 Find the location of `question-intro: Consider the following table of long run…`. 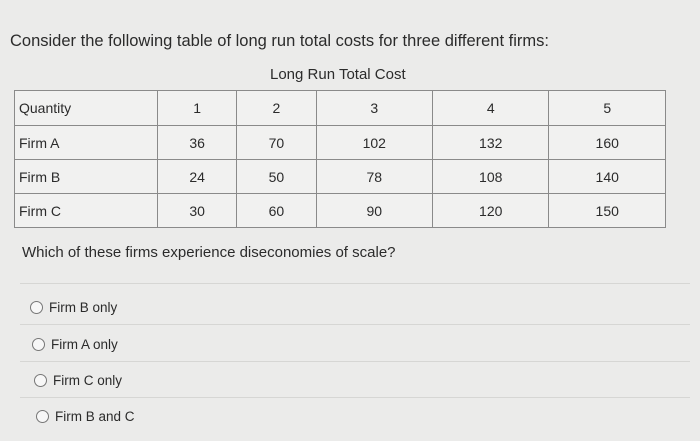

question-intro: Consider the following table of long run… is located at coordinates (279, 41).